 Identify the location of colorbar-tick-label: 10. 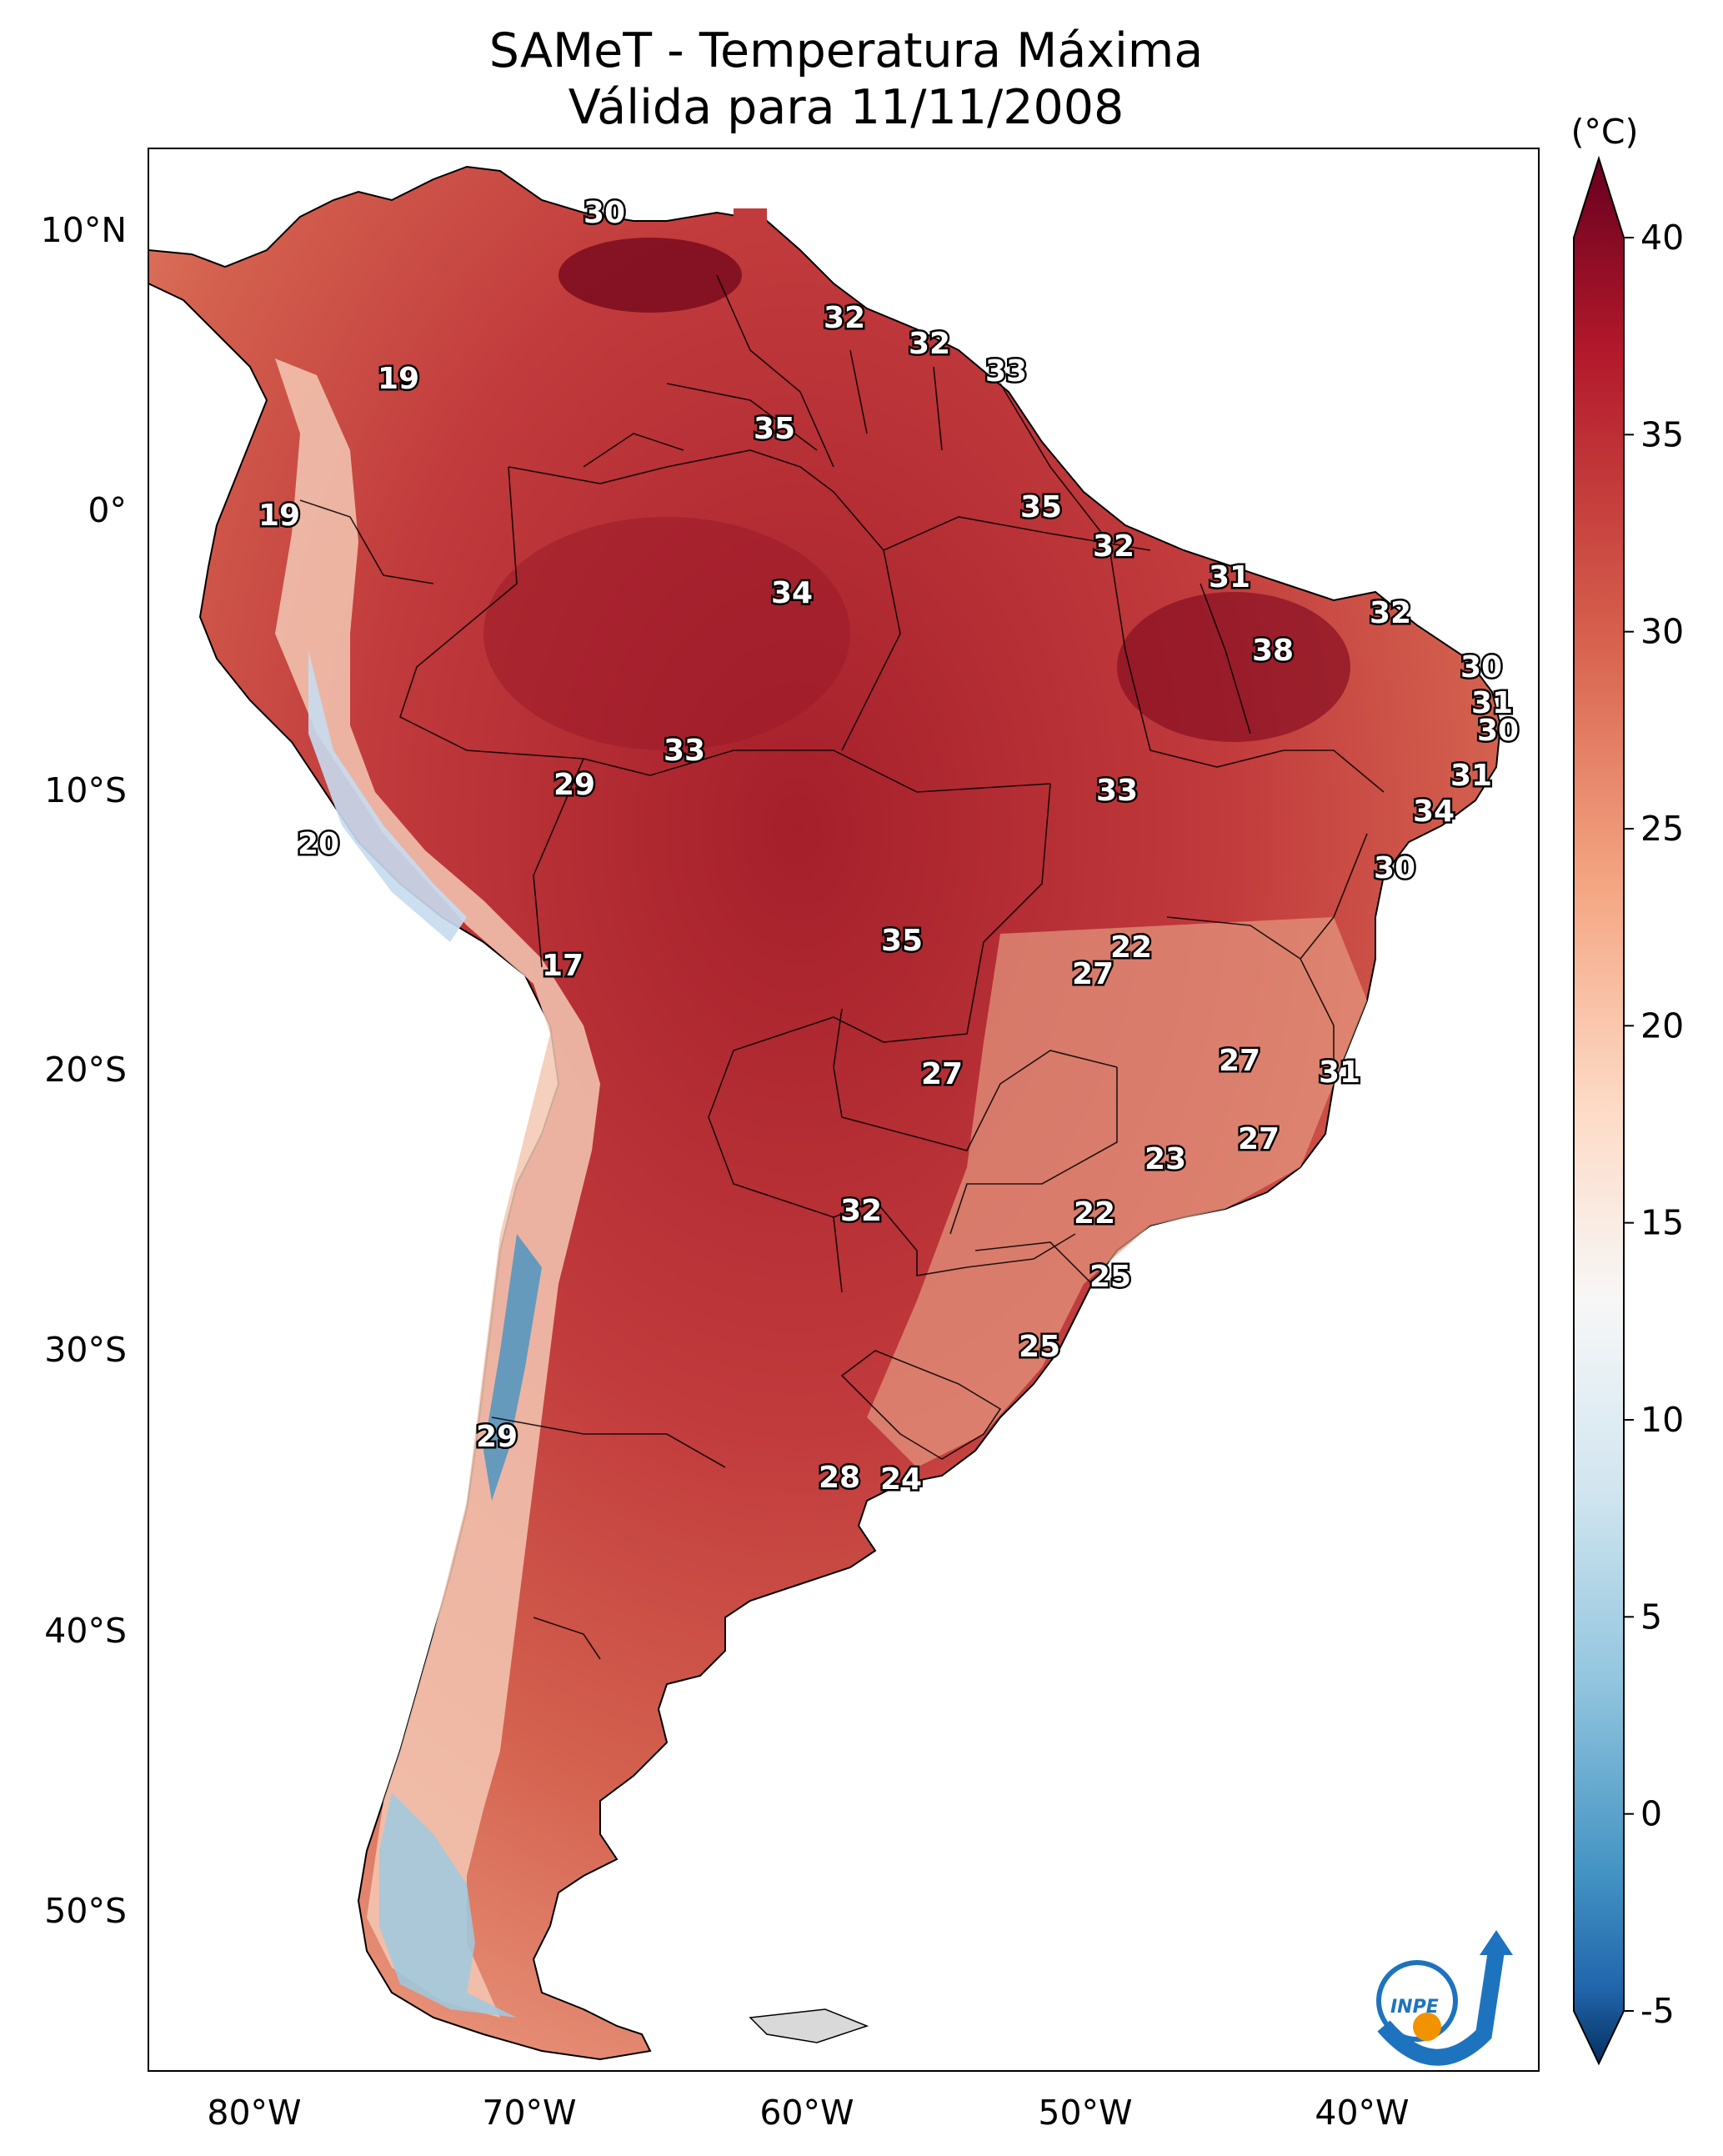
(1662, 1420).